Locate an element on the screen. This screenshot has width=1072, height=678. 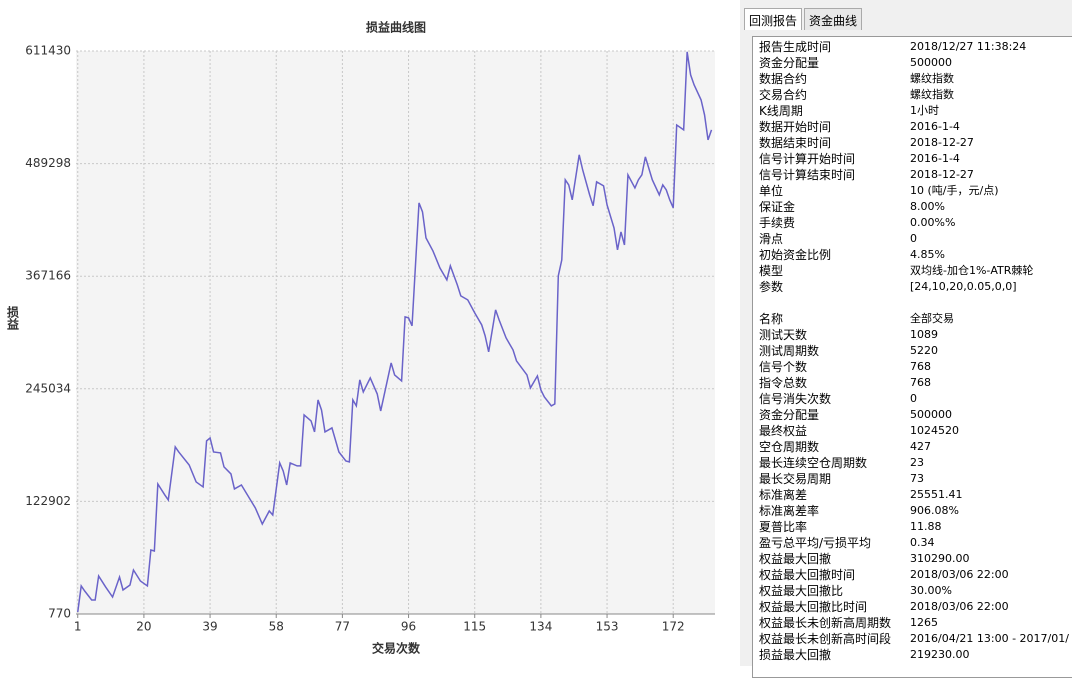
report-row: 损益最大回撤 219230.00 is located at coordinates (912, 655).